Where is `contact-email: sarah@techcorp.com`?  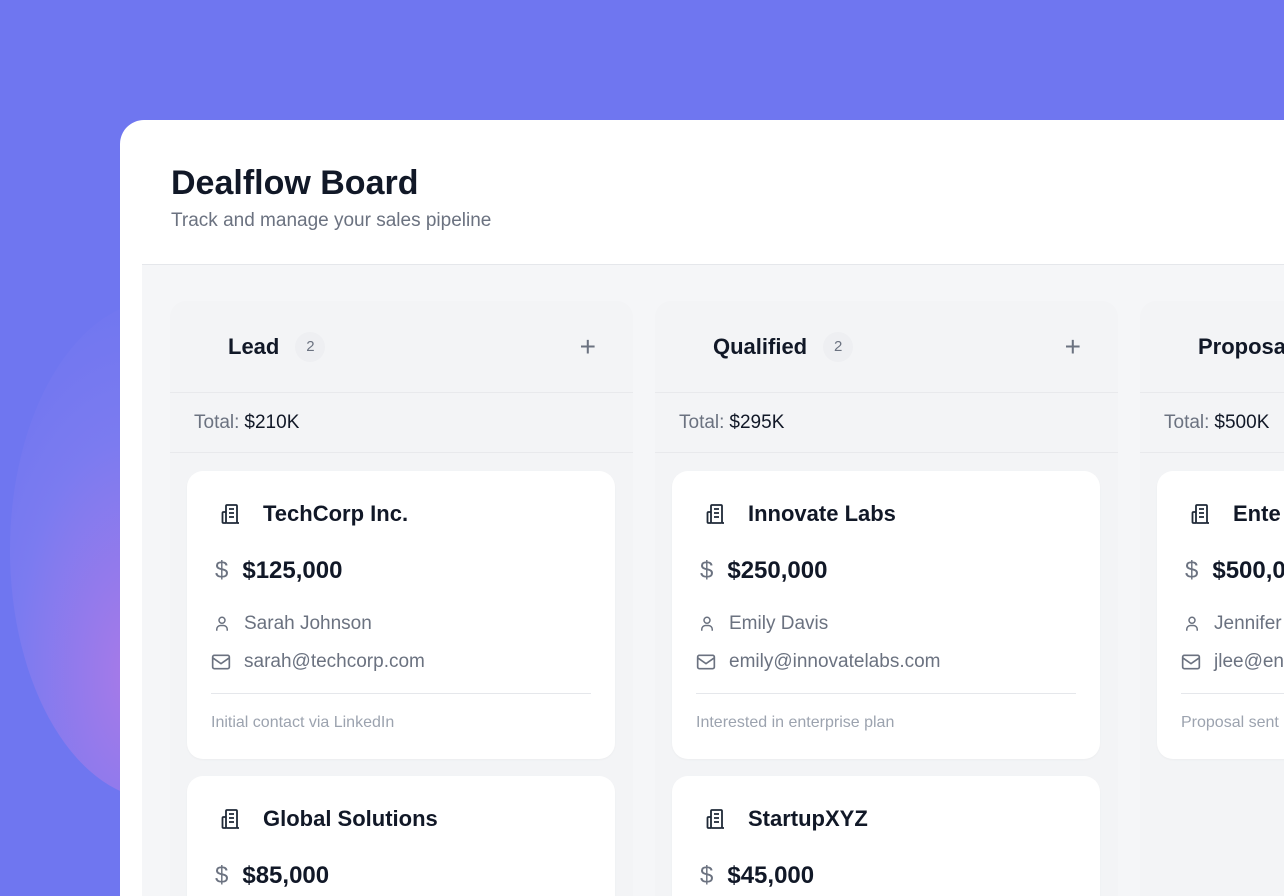 contact-email: sarah@techcorp.com is located at coordinates (334, 661).